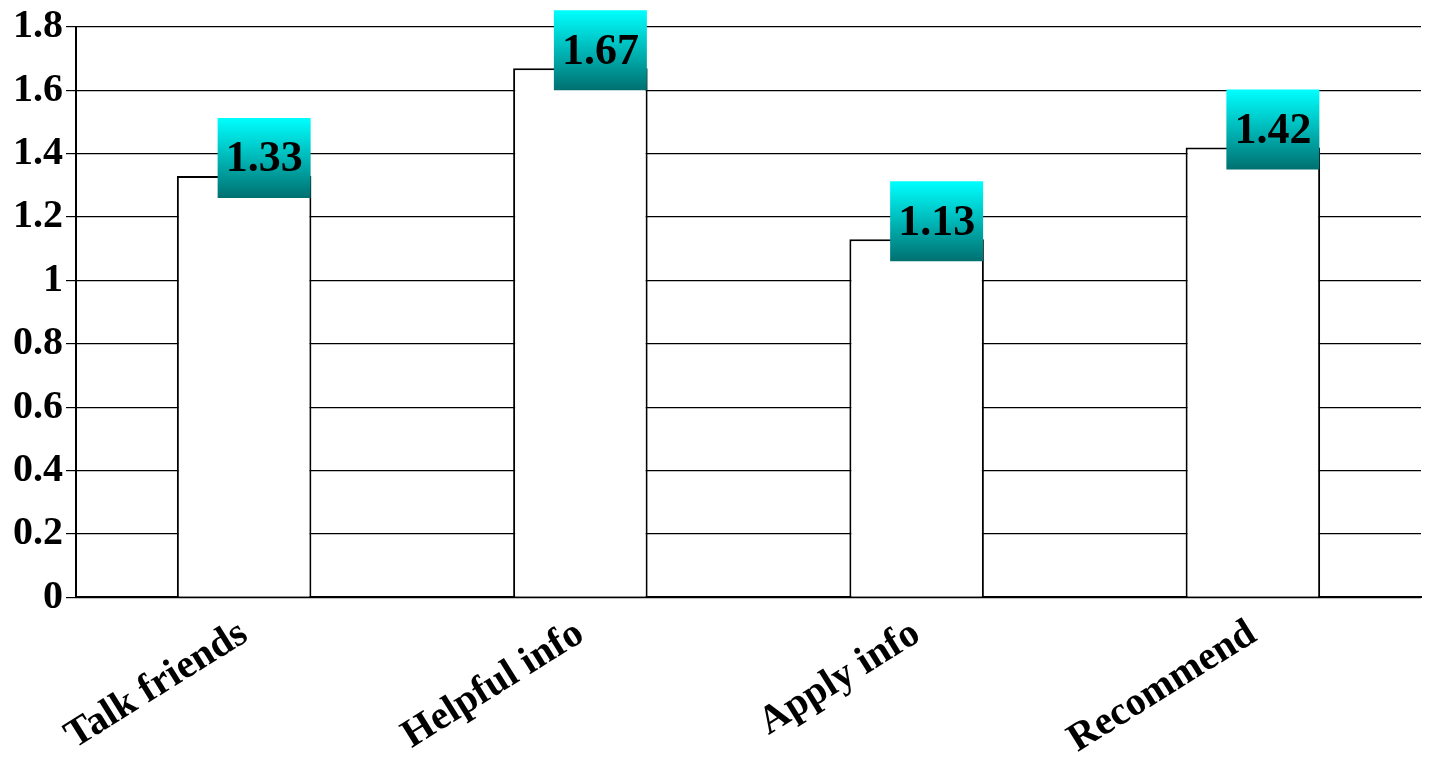  What do you see at coordinates (1273, 128) in the screenshot?
I see `data-label: 1.42` at bounding box center [1273, 128].